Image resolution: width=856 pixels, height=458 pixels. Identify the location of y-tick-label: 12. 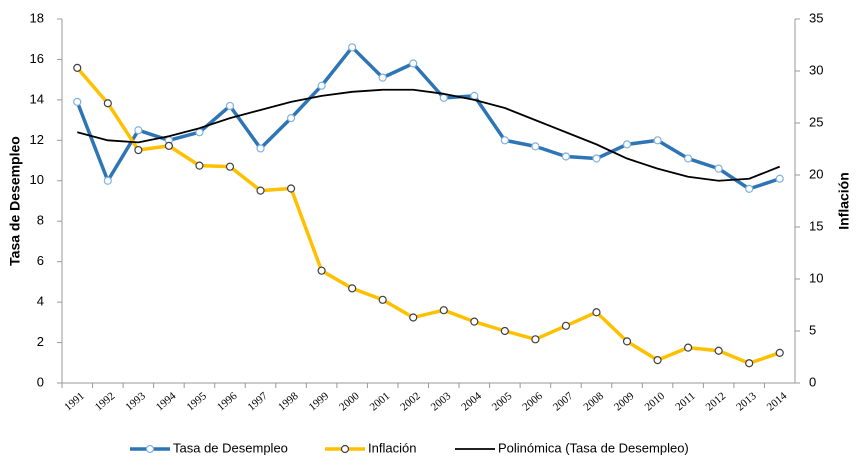
(37, 139).